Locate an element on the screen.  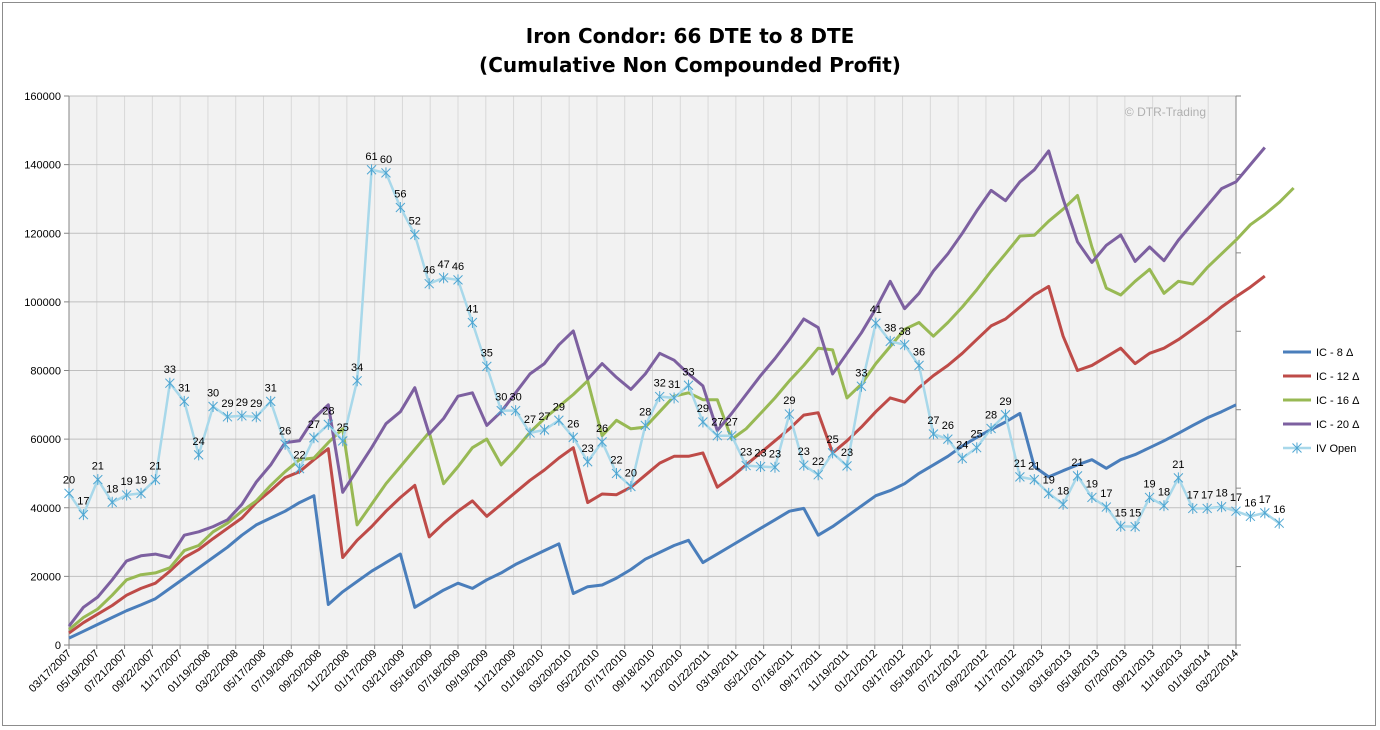
watermark: © DTR-Trading is located at coordinates (1165, 112).